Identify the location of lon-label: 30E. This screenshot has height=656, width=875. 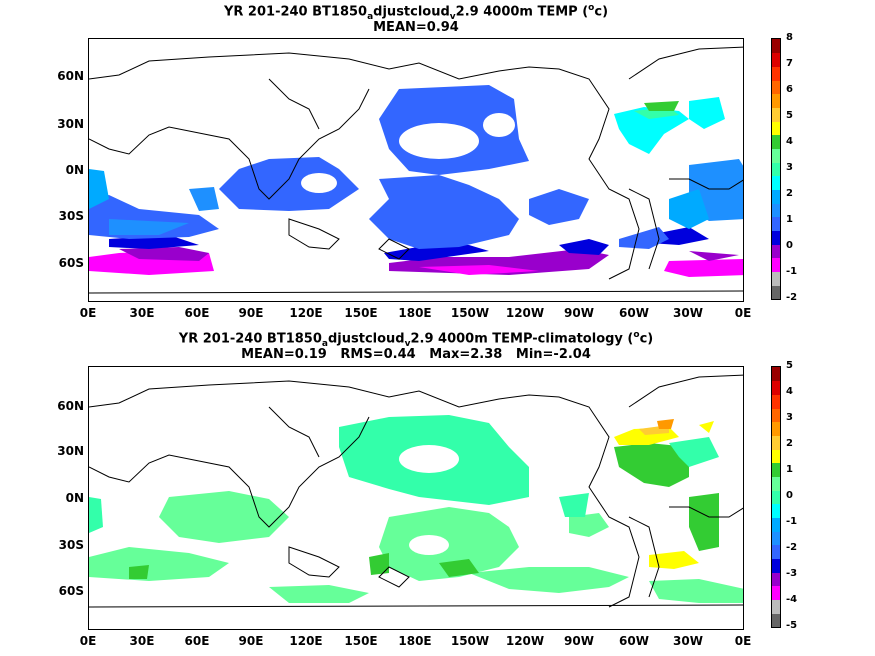
(142, 313).